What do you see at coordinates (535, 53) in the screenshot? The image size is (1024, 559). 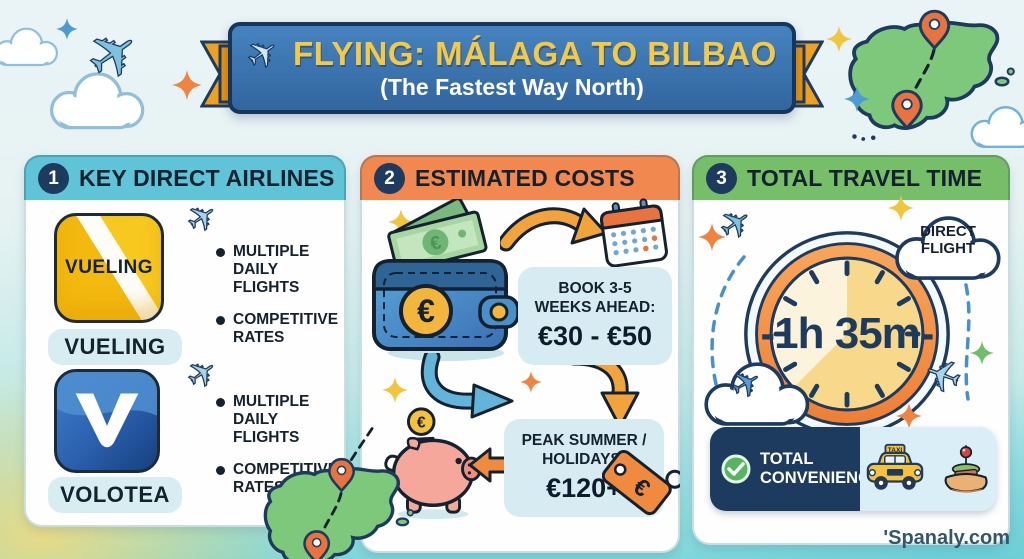 I see `banner-title: FLYING: MÁLAGA TO BILBAO` at bounding box center [535, 53].